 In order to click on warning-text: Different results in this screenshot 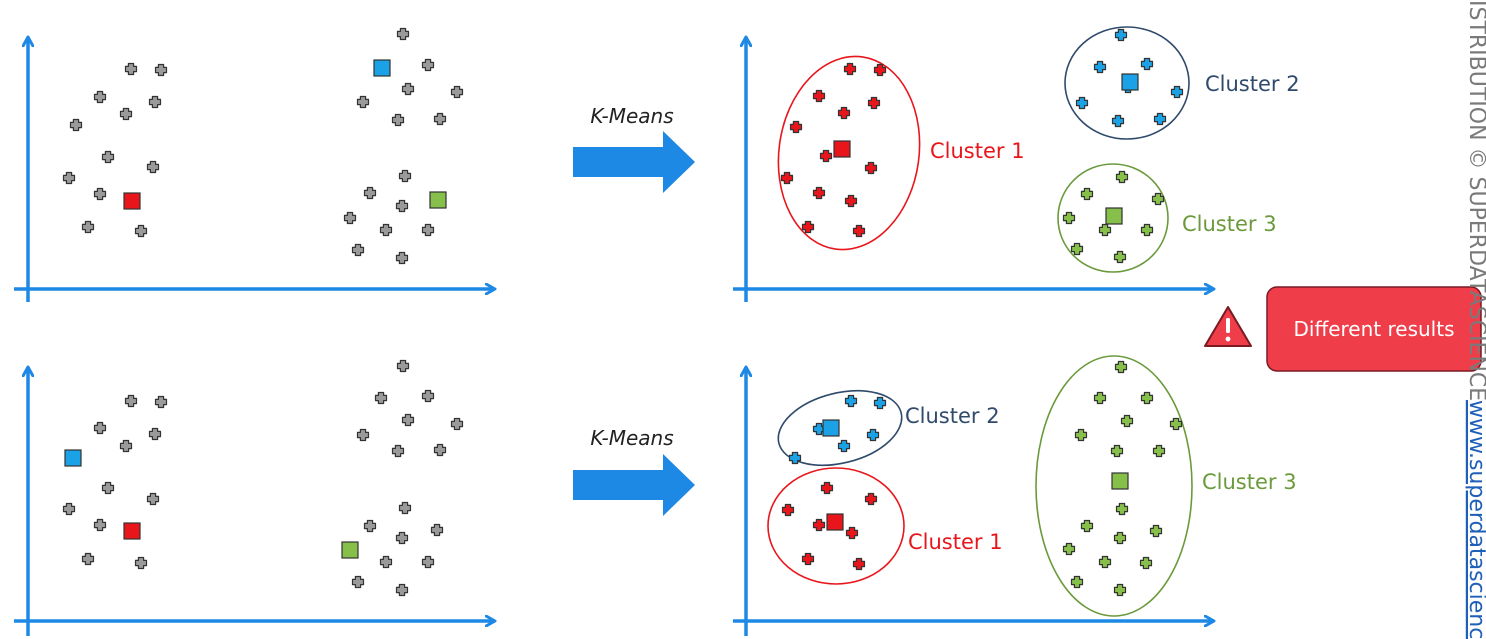, I will do `click(1373, 329)`.